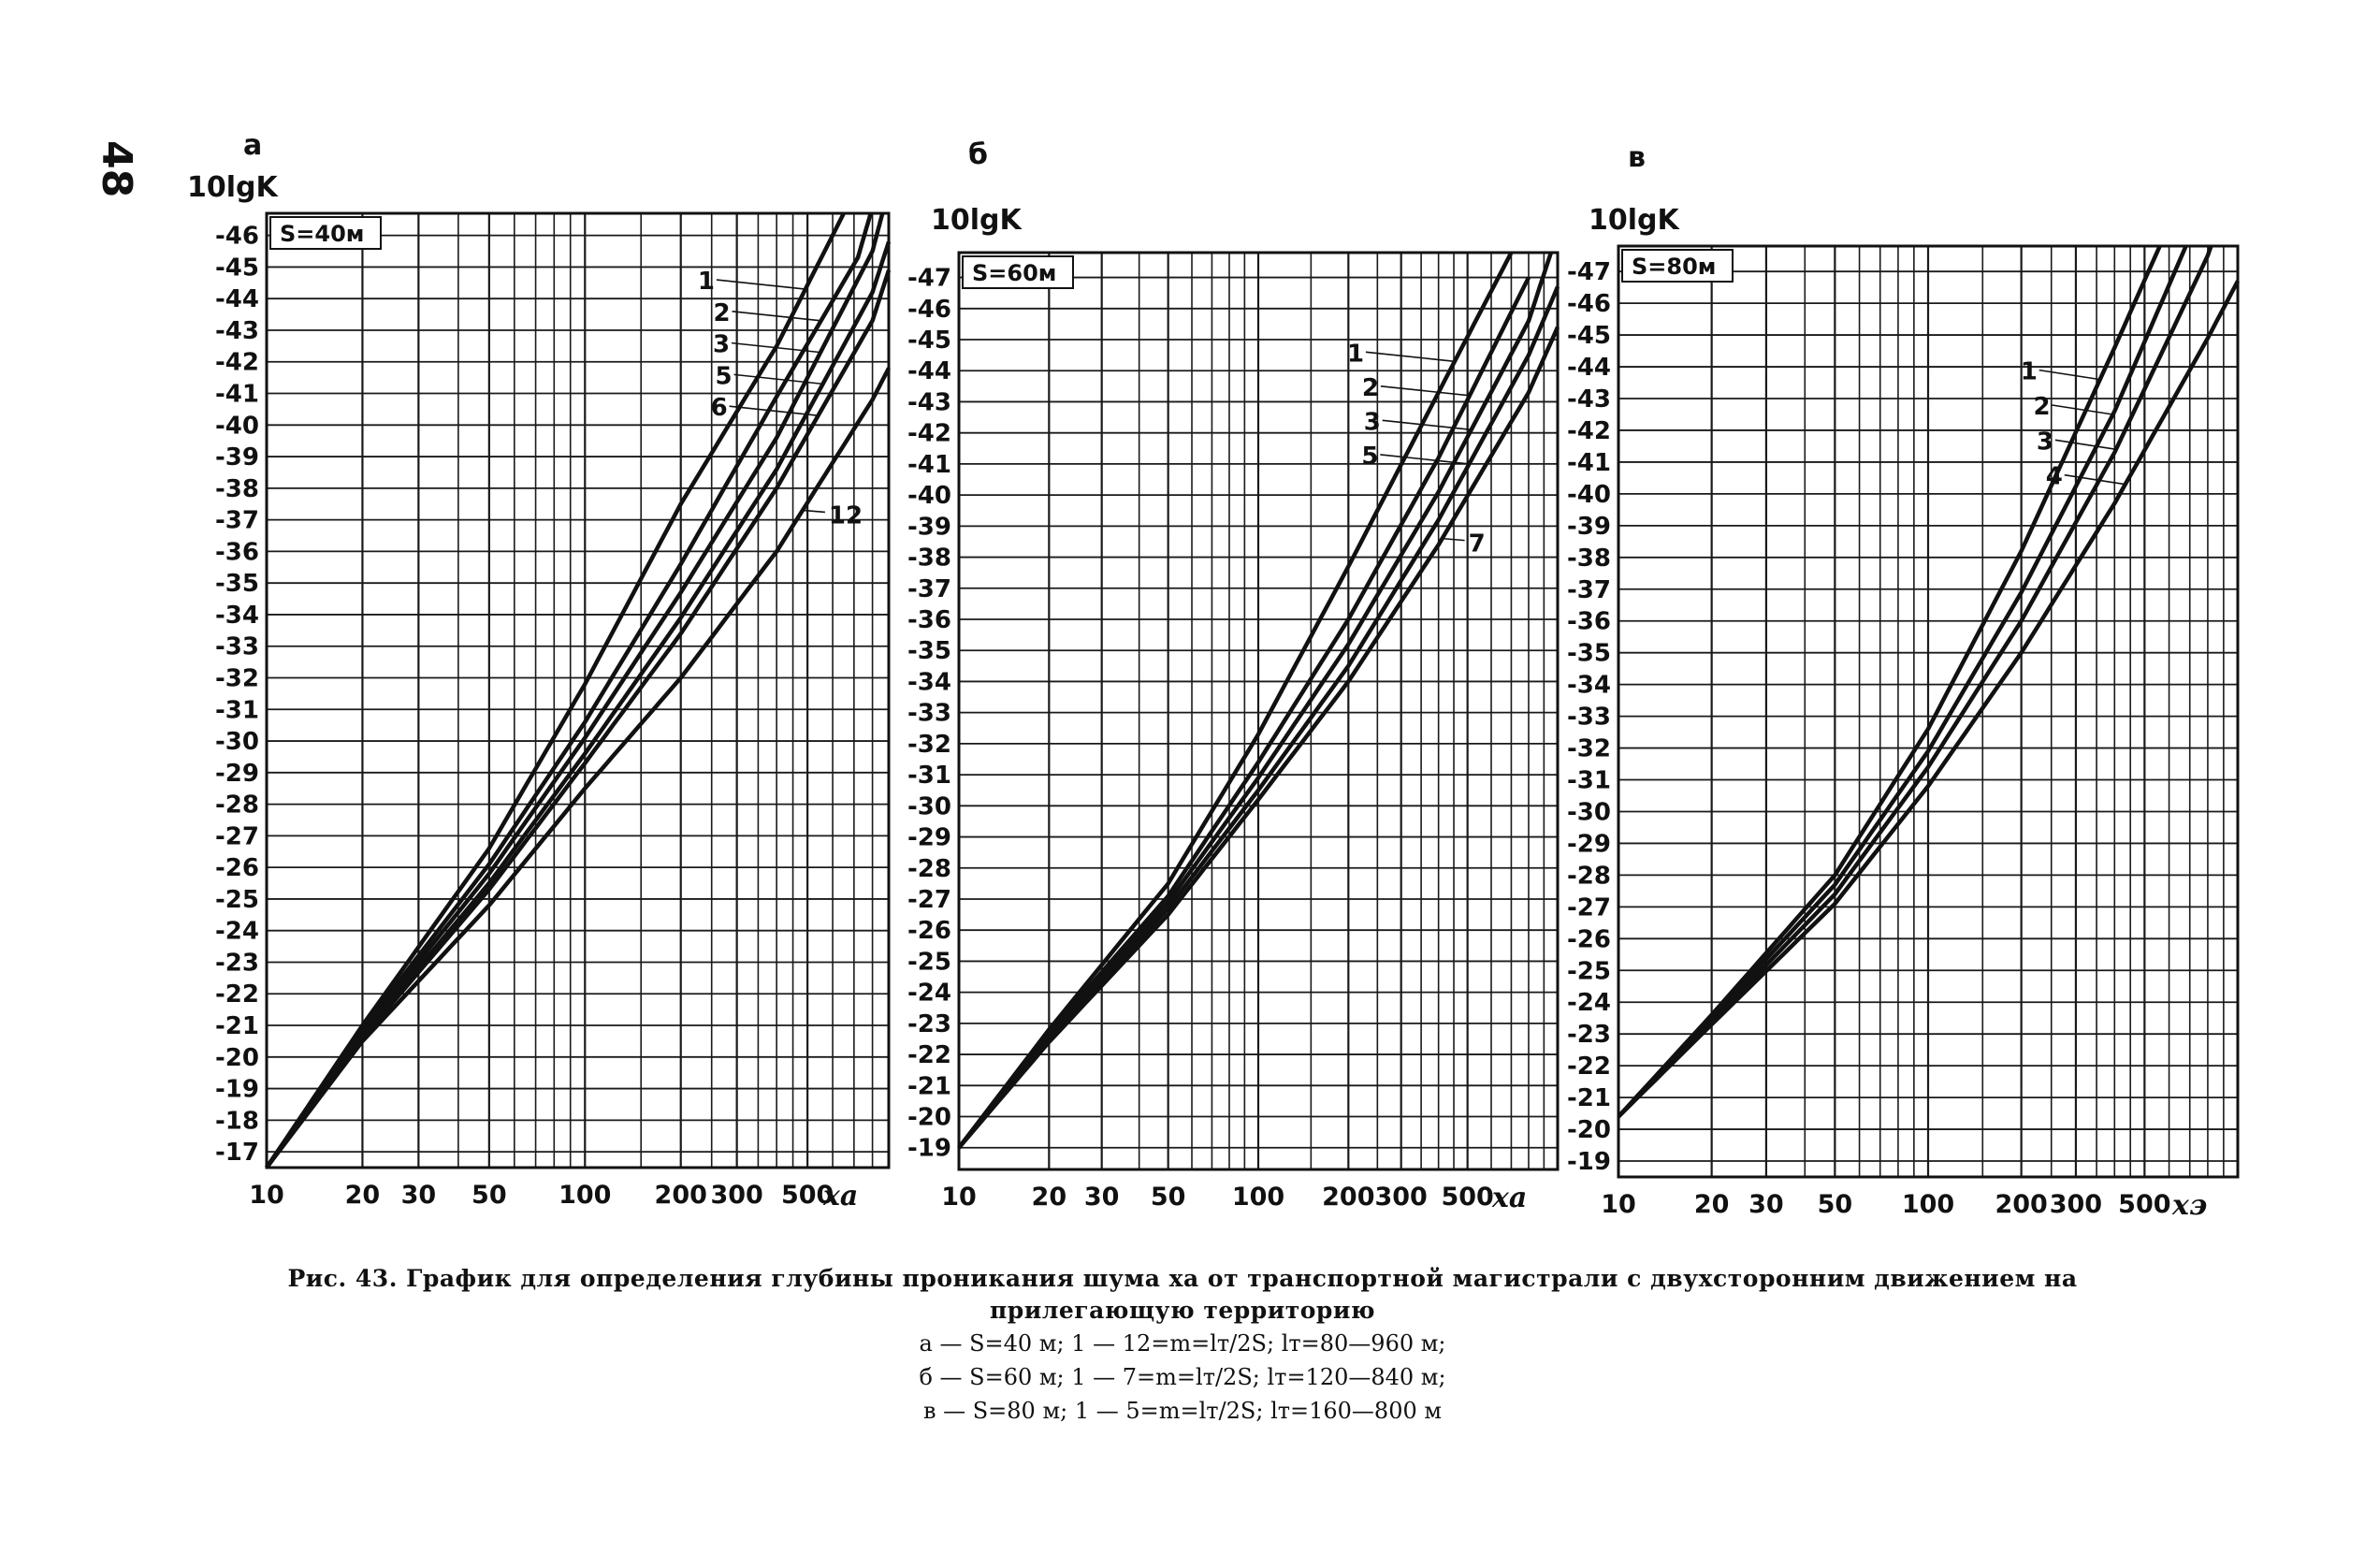  I want to click on x-tick-label: 100, so click(585, 1195).